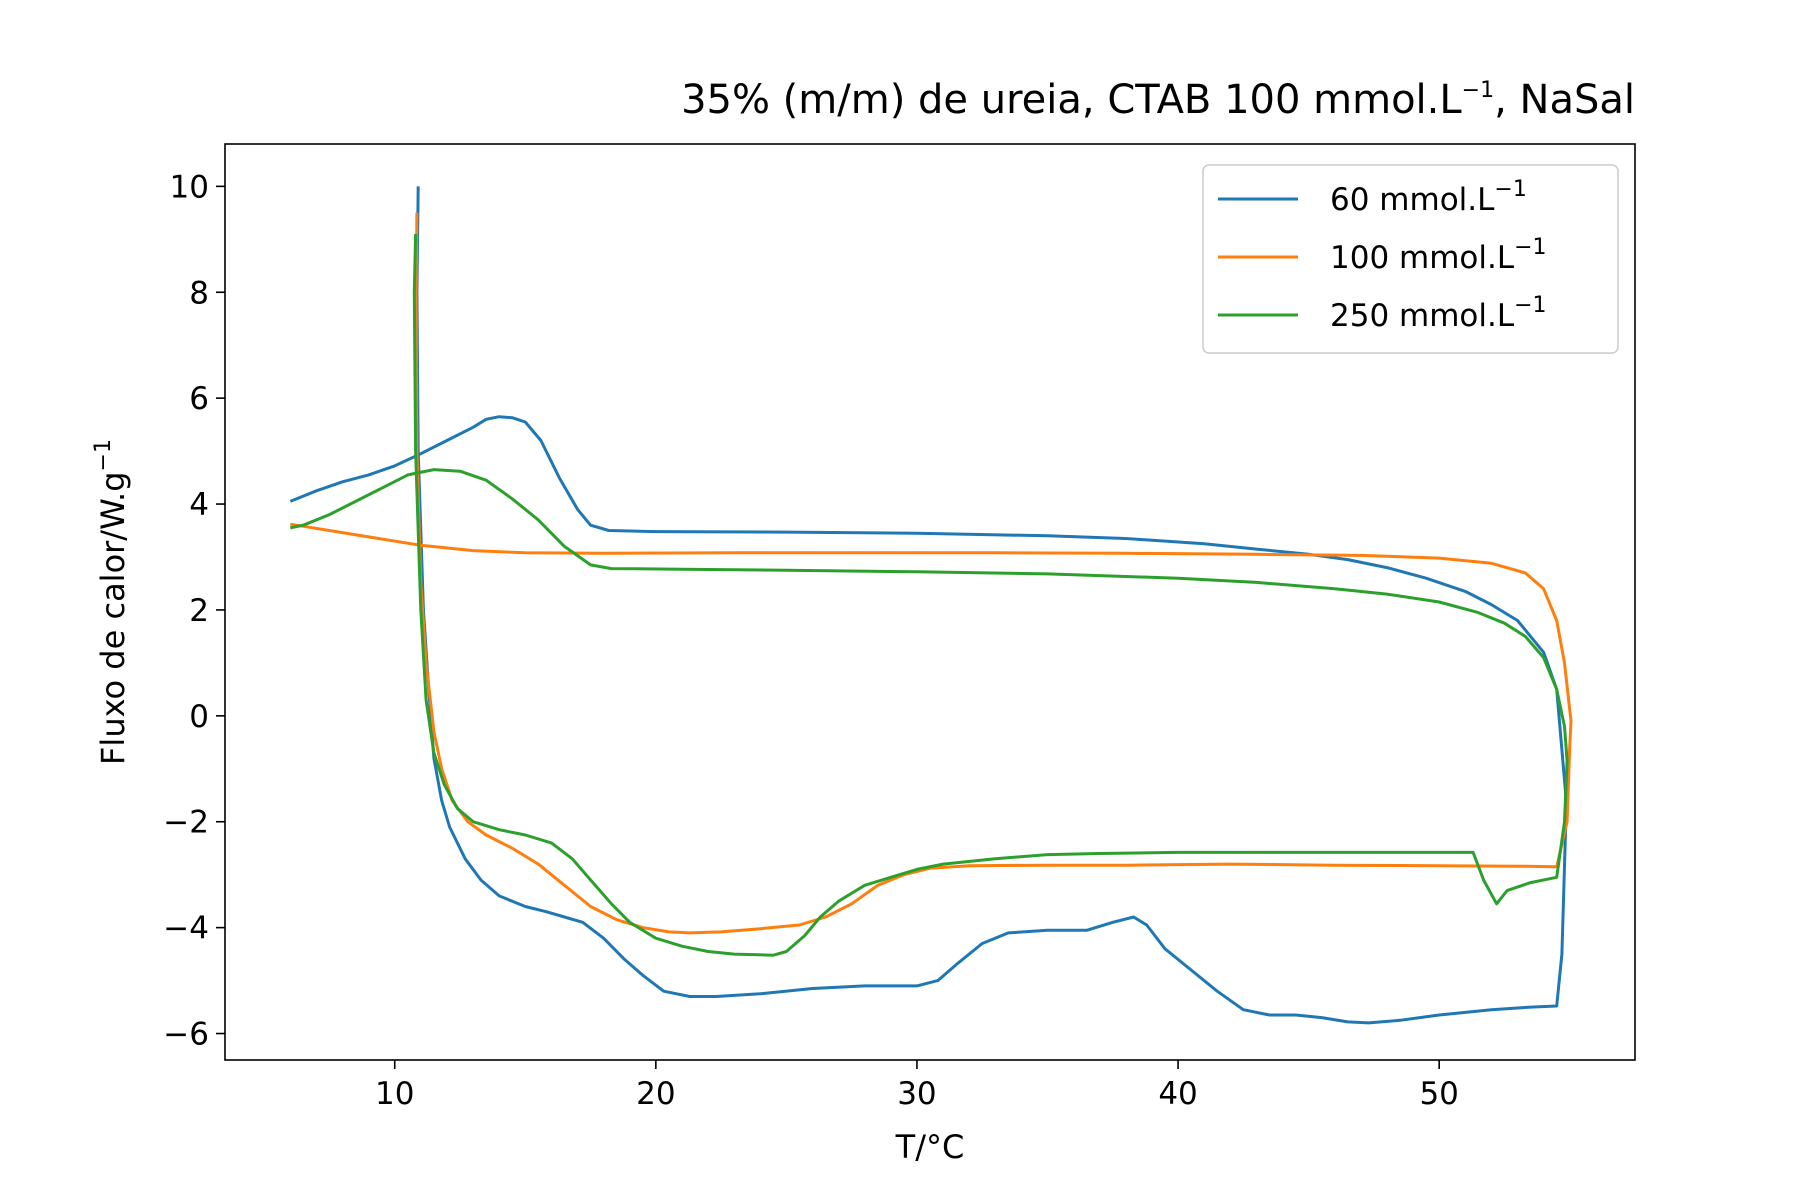 The height and width of the screenshot is (1200, 1800). I want to click on legend-label-60: 60 mmol.L−1, so click(1428, 197).